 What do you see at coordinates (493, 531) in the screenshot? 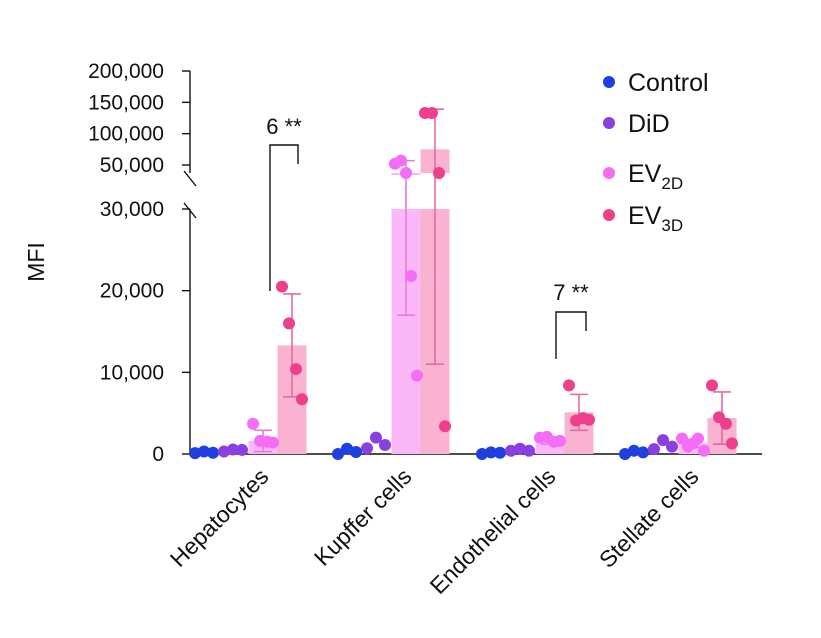
I see `category-label: Endothelial cells` at bounding box center [493, 531].